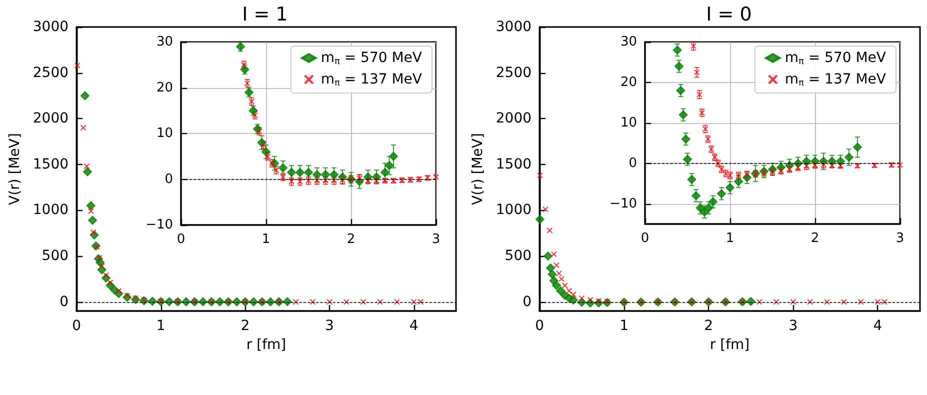 Image resolution: width=927 pixels, height=395 pixels. What do you see at coordinates (729, 15) in the screenshot?
I see `chart-title: I = 0` at bounding box center [729, 15].